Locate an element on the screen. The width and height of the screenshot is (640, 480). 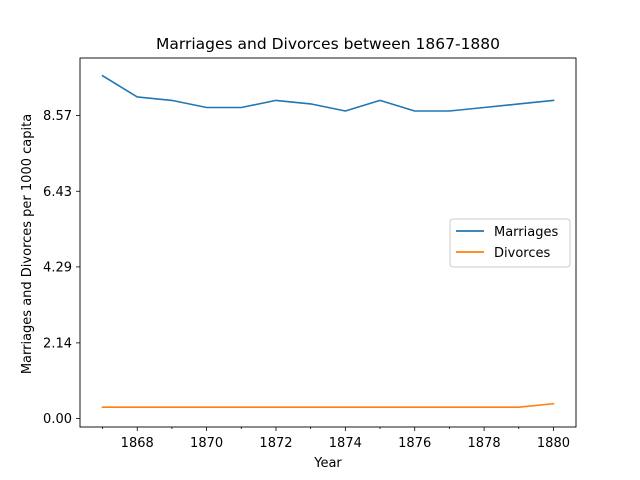
x-tick-label: 1870 is located at coordinates (206, 443).